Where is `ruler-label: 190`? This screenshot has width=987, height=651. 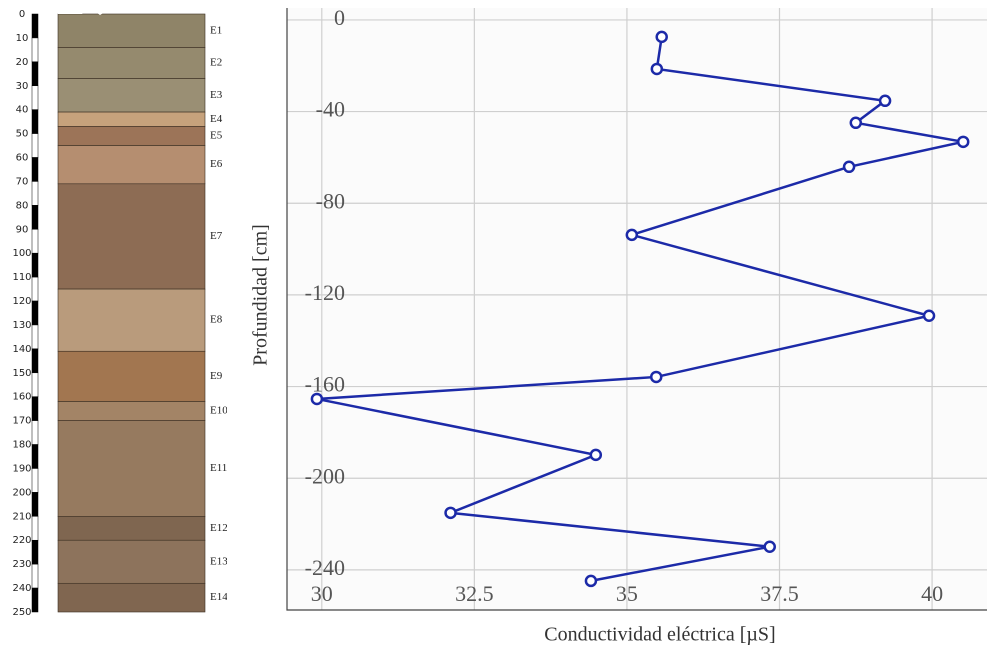 ruler-label: 190 is located at coordinates (21, 468).